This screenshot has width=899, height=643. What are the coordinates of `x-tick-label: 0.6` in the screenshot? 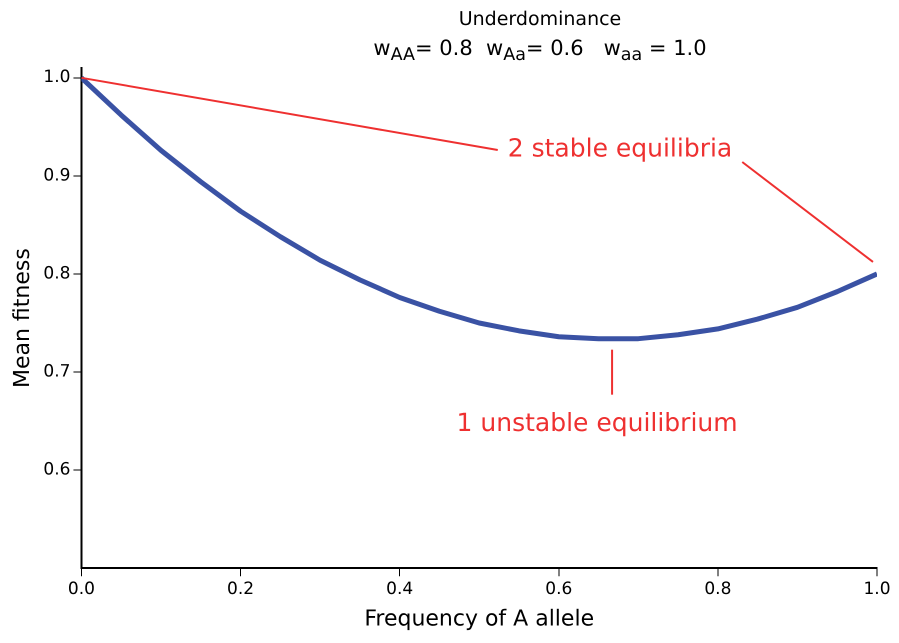 It's located at (558, 588).